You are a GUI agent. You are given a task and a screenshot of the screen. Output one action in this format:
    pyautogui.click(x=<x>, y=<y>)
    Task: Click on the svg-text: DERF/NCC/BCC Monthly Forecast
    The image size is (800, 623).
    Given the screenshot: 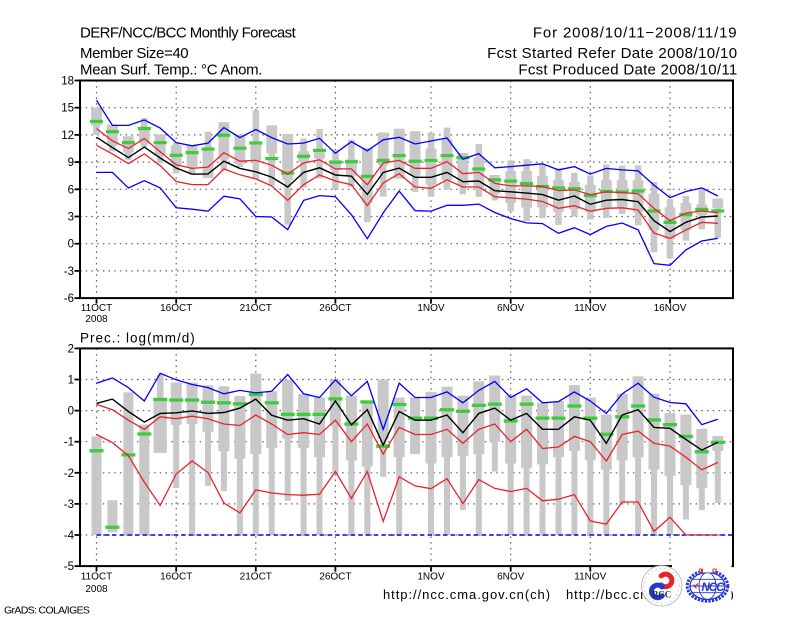 What is the action you would take?
    pyautogui.click(x=188, y=33)
    